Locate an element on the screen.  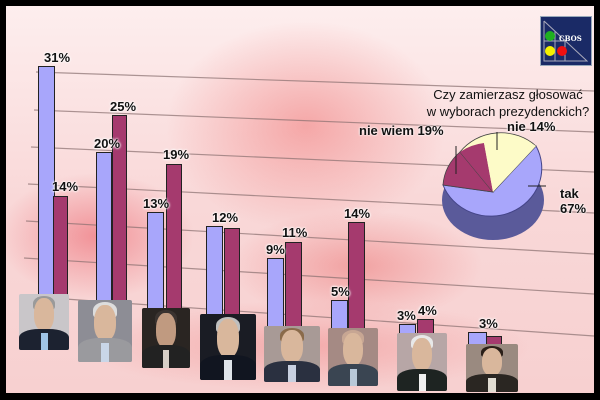
cbos-logo: CBOS is located at coordinates (566, 41).